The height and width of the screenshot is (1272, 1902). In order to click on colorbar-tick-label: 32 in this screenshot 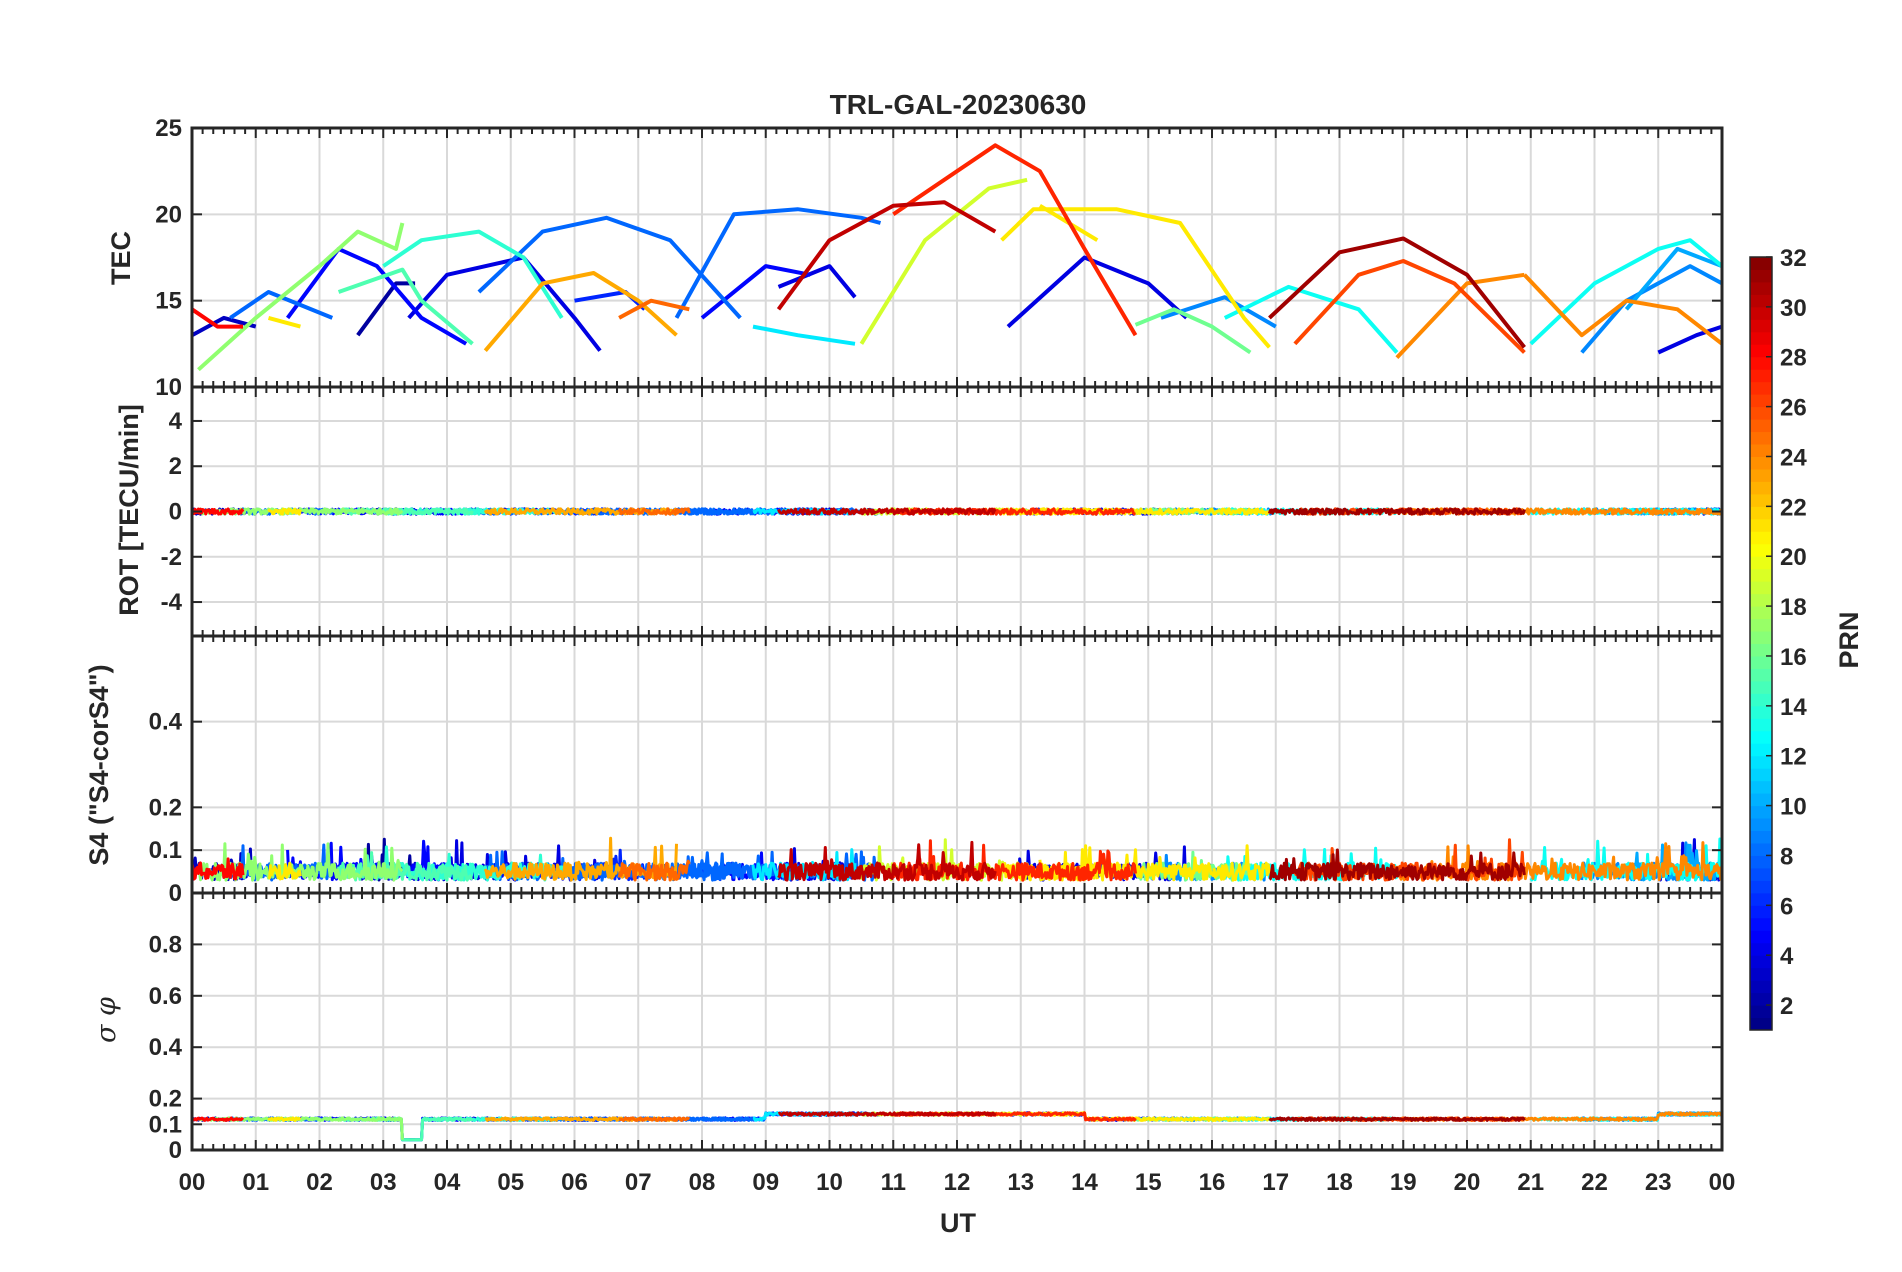, I will do `click(1793, 258)`.